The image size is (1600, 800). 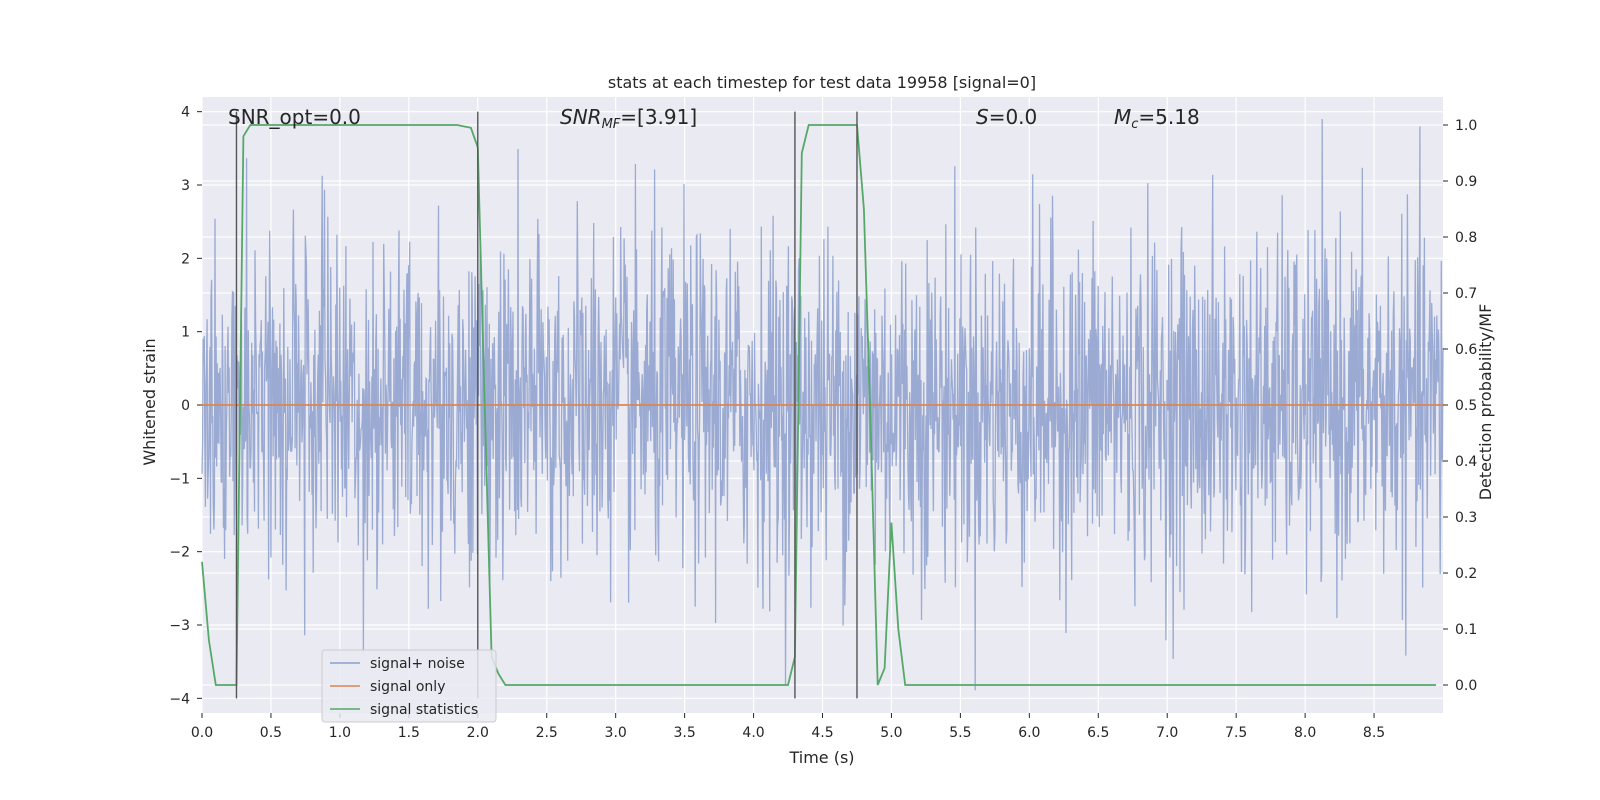 I want to click on y-left-tick-label: 3, so click(x=185, y=186).